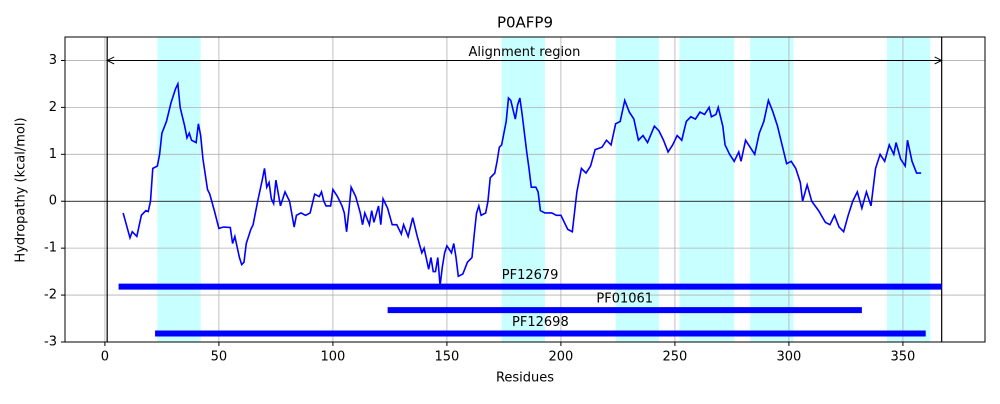 The width and height of the screenshot is (1000, 404). What do you see at coordinates (789, 357) in the screenshot?
I see `x-tick-label: 300` at bounding box center [789, 357].